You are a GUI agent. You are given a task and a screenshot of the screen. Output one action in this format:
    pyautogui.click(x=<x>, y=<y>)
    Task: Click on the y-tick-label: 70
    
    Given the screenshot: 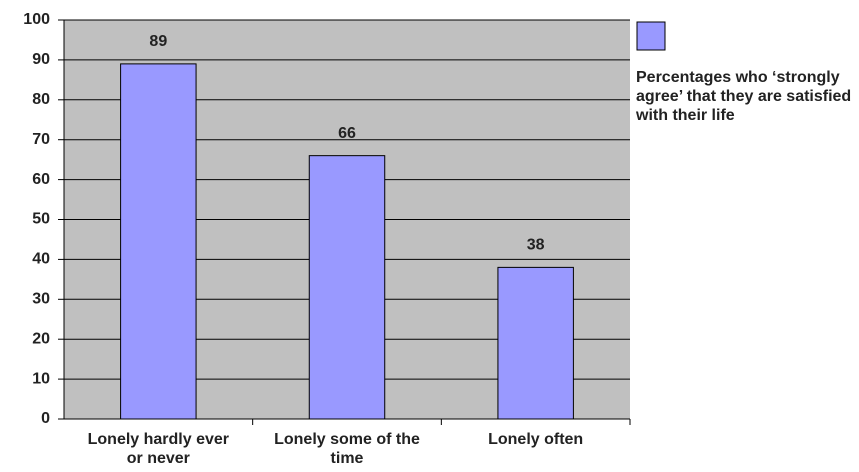 What is the action you would take?
    pyautogui.click(x=41, y=139)
    